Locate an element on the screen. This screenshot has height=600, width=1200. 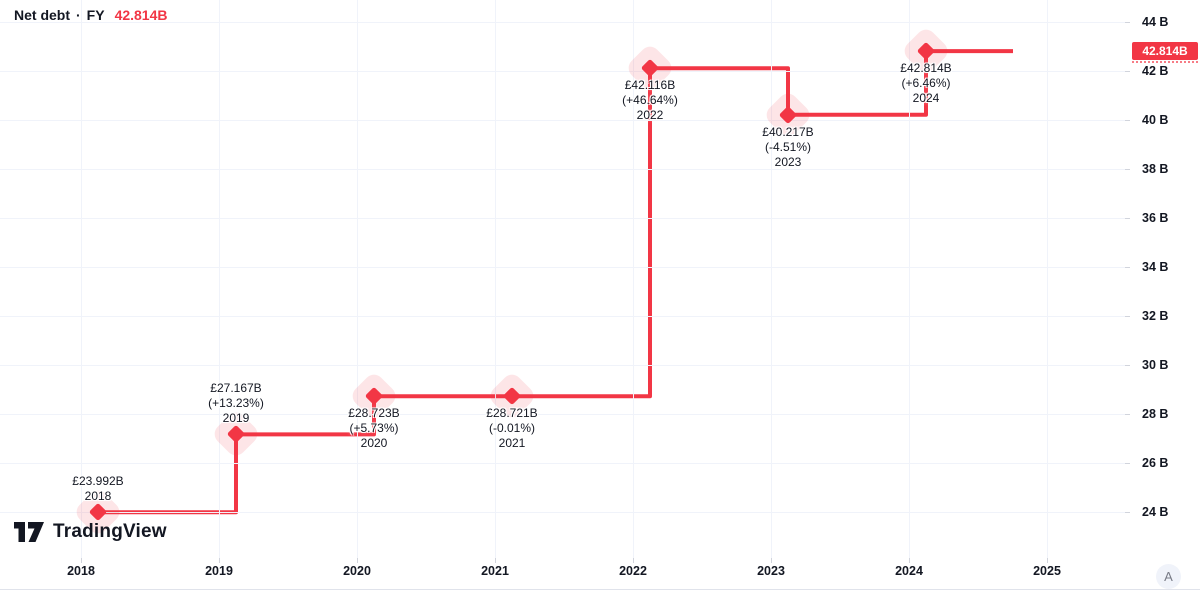
y-axis-tick-label: 32 B is located at coordinates (1155, 316).